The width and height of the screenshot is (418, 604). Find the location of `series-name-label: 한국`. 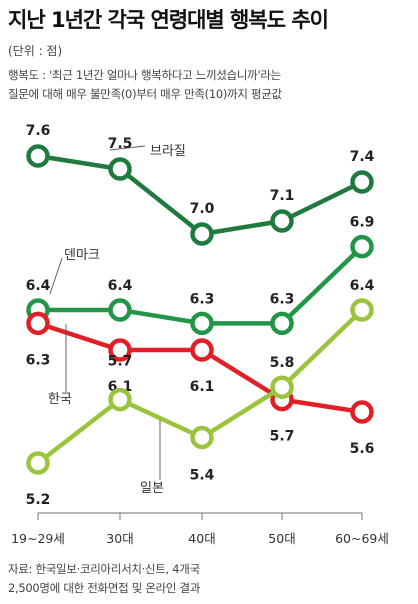

series-name-label: 한국 is located at coordinates (60, 399).